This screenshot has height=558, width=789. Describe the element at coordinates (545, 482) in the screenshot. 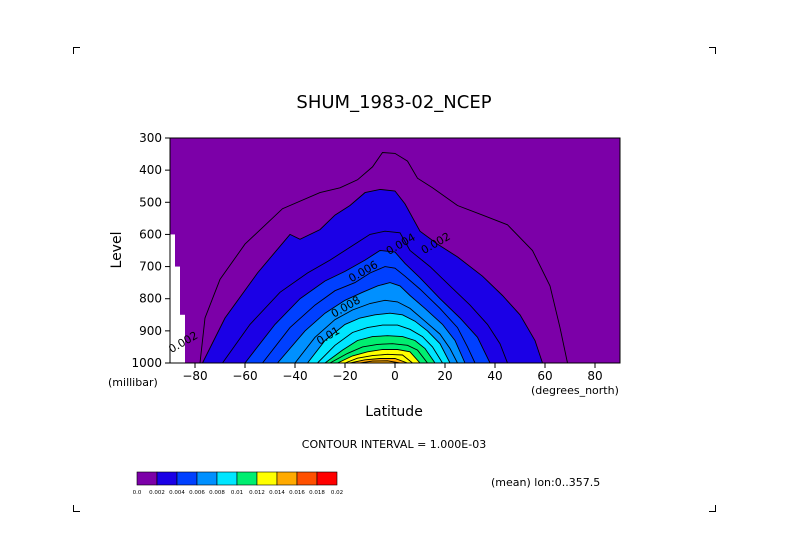

I see `mean-longitude-text: (mean) lon:0..357.5` at that location.